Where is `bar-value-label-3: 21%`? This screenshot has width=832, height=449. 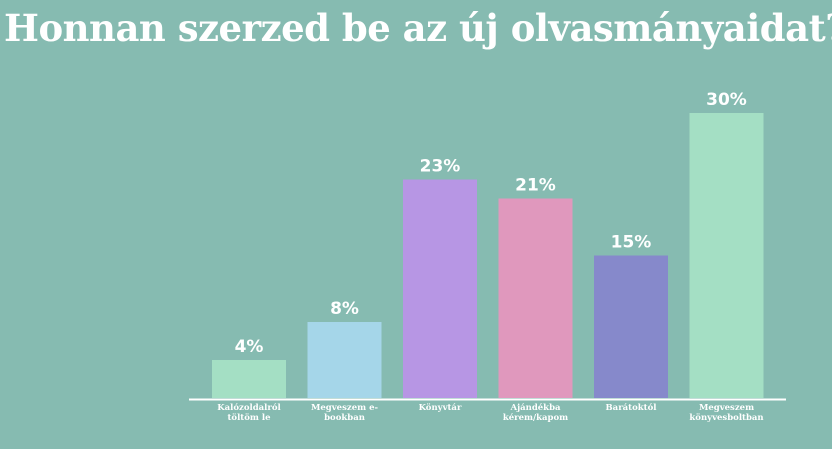 bar-value-label-3: 21% is located at coordinates (535, 186).